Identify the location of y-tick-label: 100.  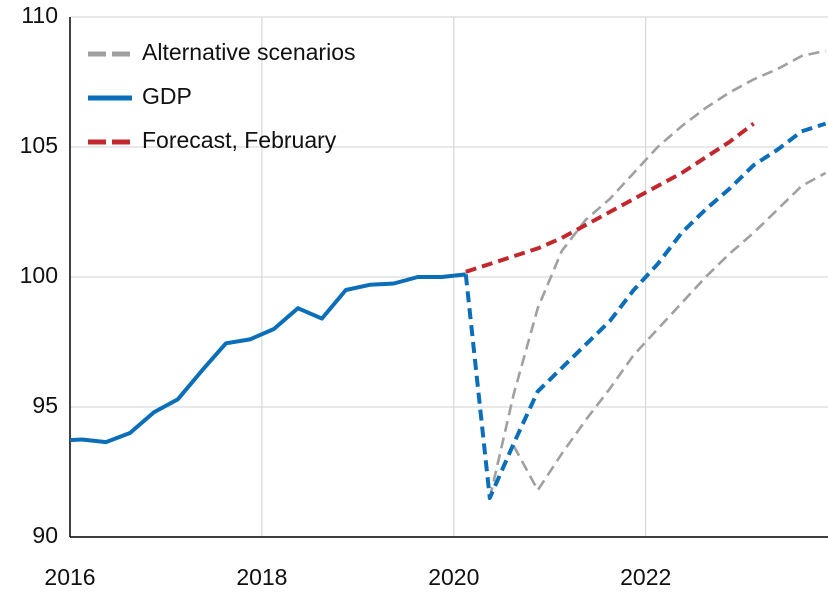
(39, 275).